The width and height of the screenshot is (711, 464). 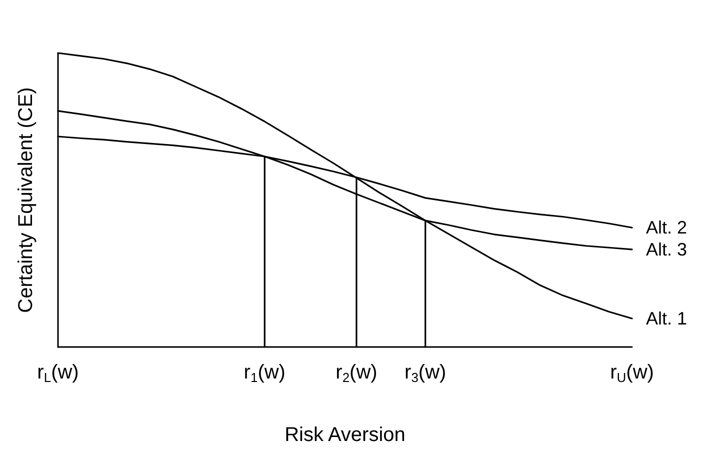 I want to click on series-label: Alt. 3, so click(x=667, y=249).